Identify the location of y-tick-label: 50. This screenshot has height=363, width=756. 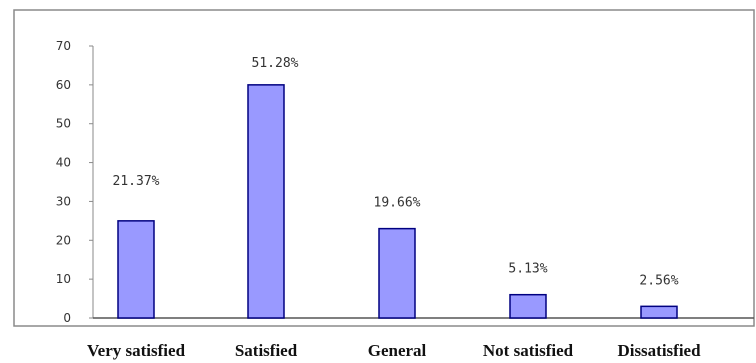
(63, 124).